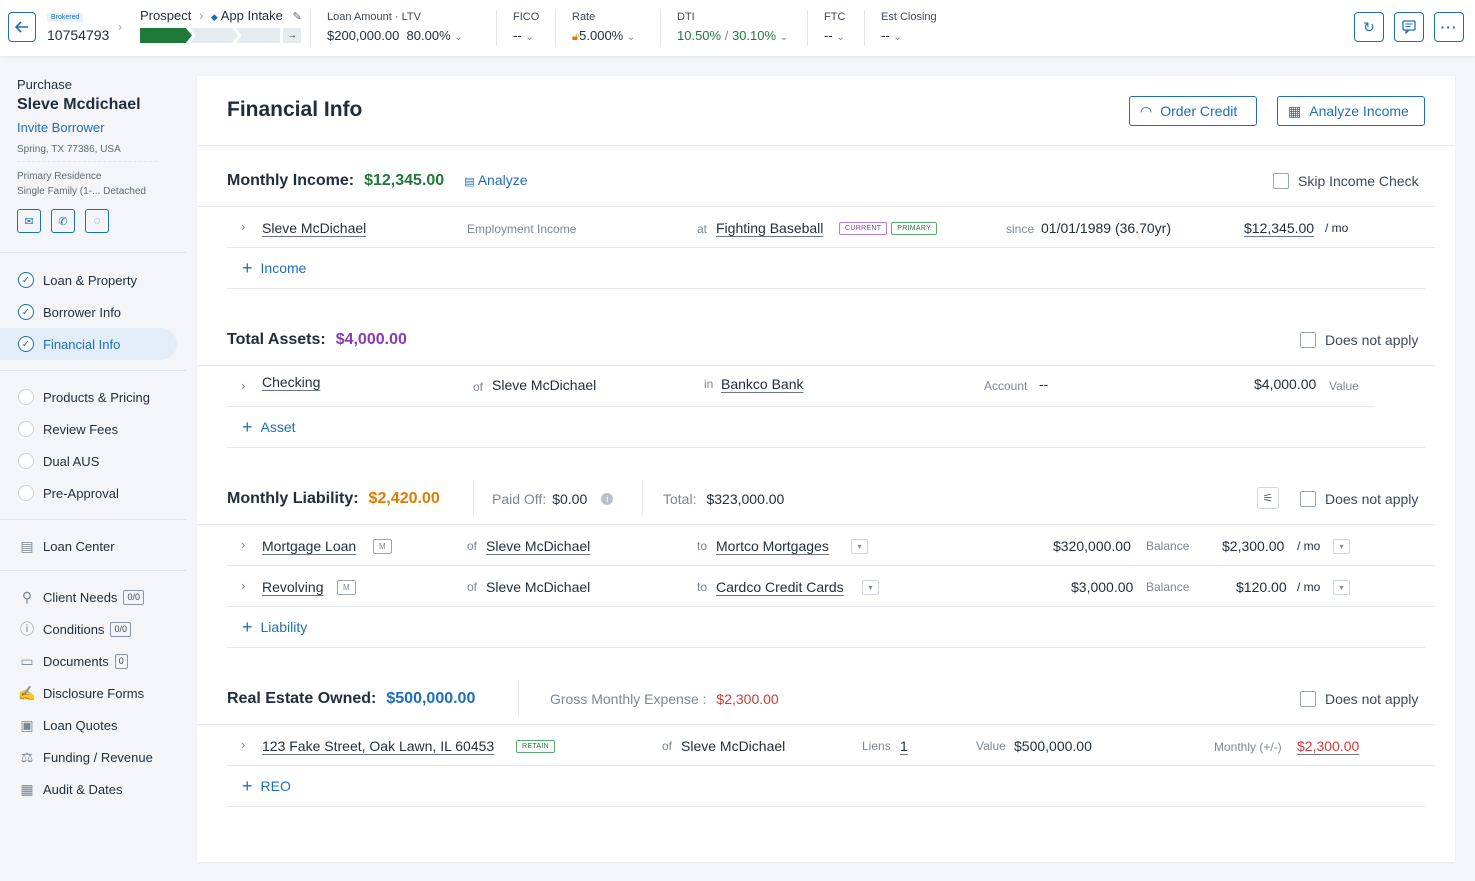 The width and height of the screenshot is (1475, 881). What do you see at coordinates (1372, 340) in the screenshot?
I see `checkbox-label: Does not apply` at bounding box center [1372, 340].